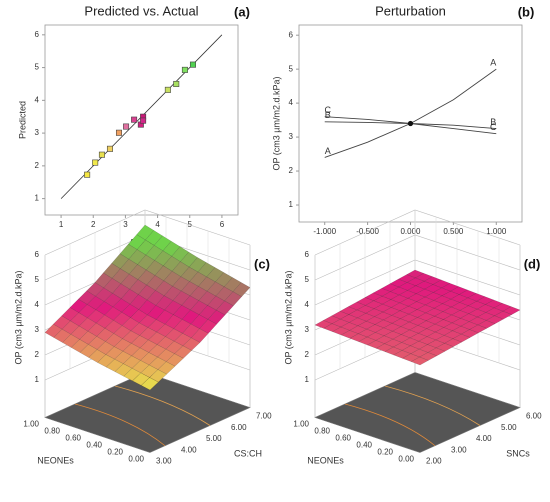 This screenshot has width=550, height=502. I want to click on y-axis-label: NEONEs, so click(55, 460).